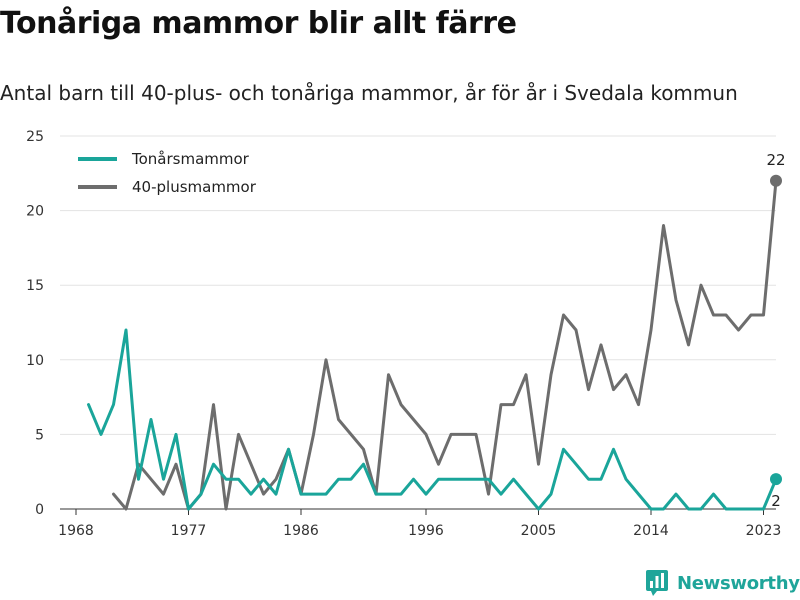 This screenshot has width=800, height=600. What do you see at coordinates (194, 187) in the screenshot?
I see `legend-label: 40-plusmammor` at bounding box center [194, 187].